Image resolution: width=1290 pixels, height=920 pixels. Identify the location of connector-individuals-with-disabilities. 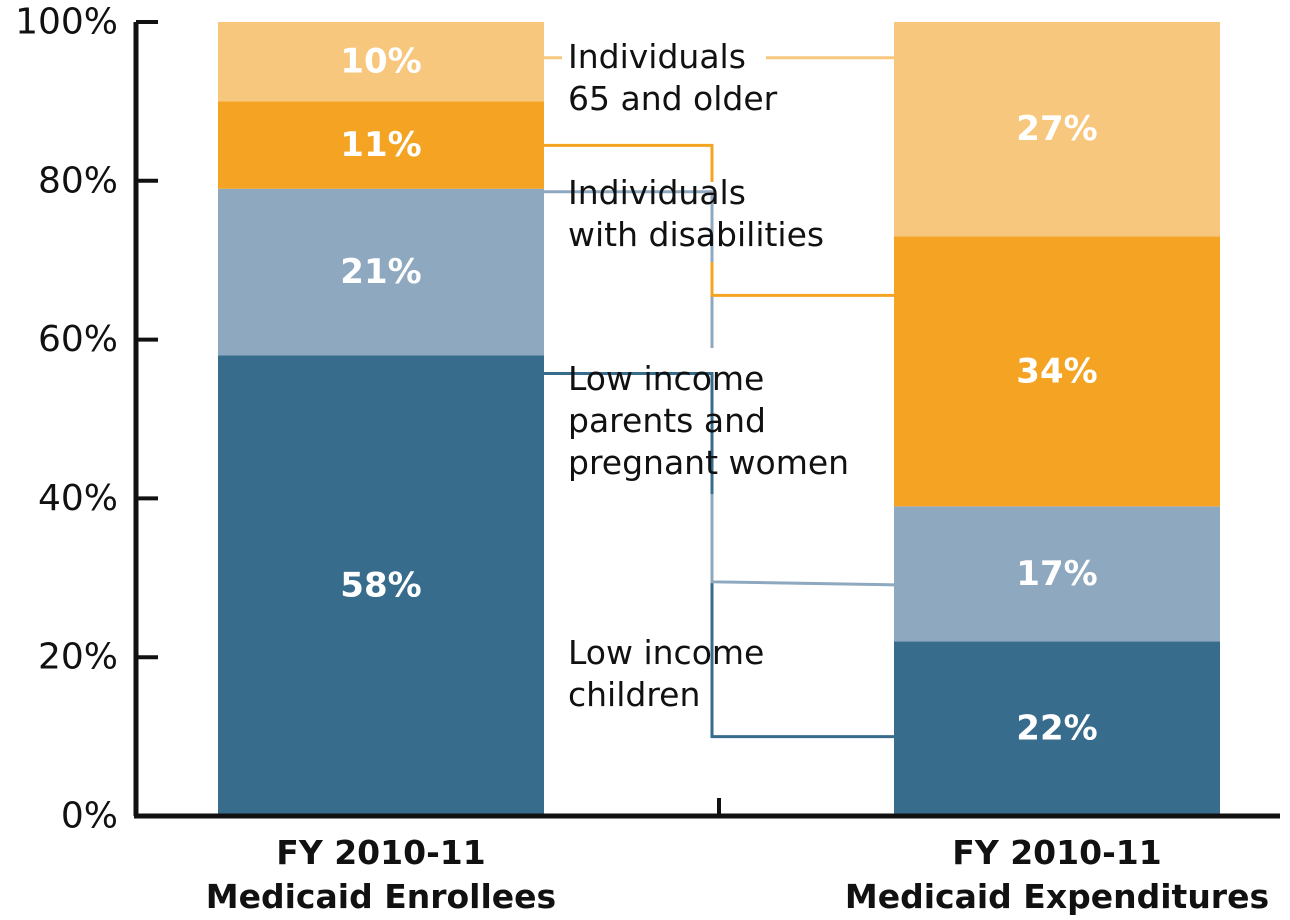
(719, 220).